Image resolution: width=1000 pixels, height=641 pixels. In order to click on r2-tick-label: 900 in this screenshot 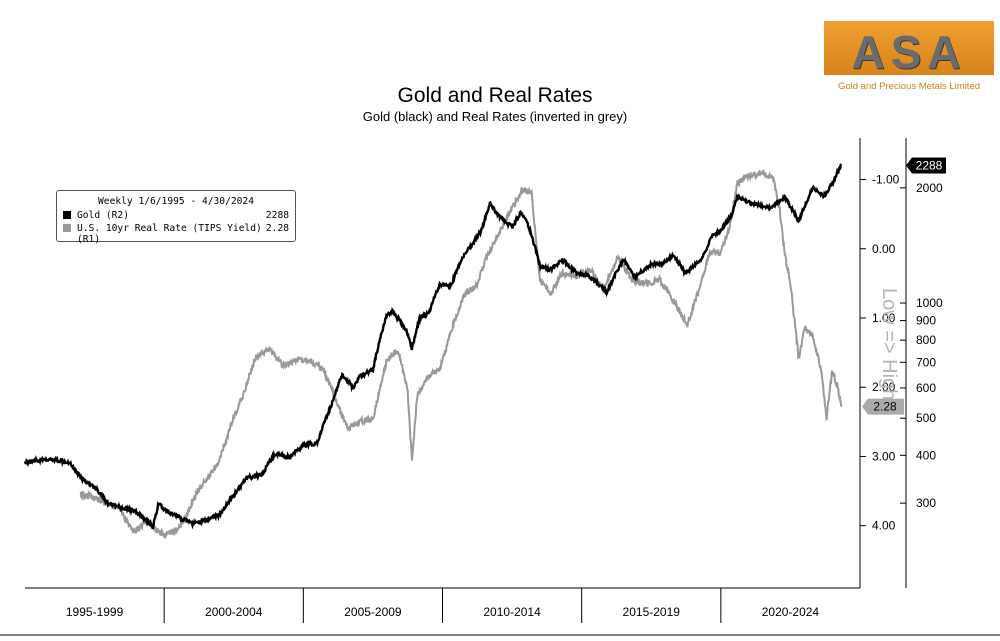, I will do `click(926, 321)`.